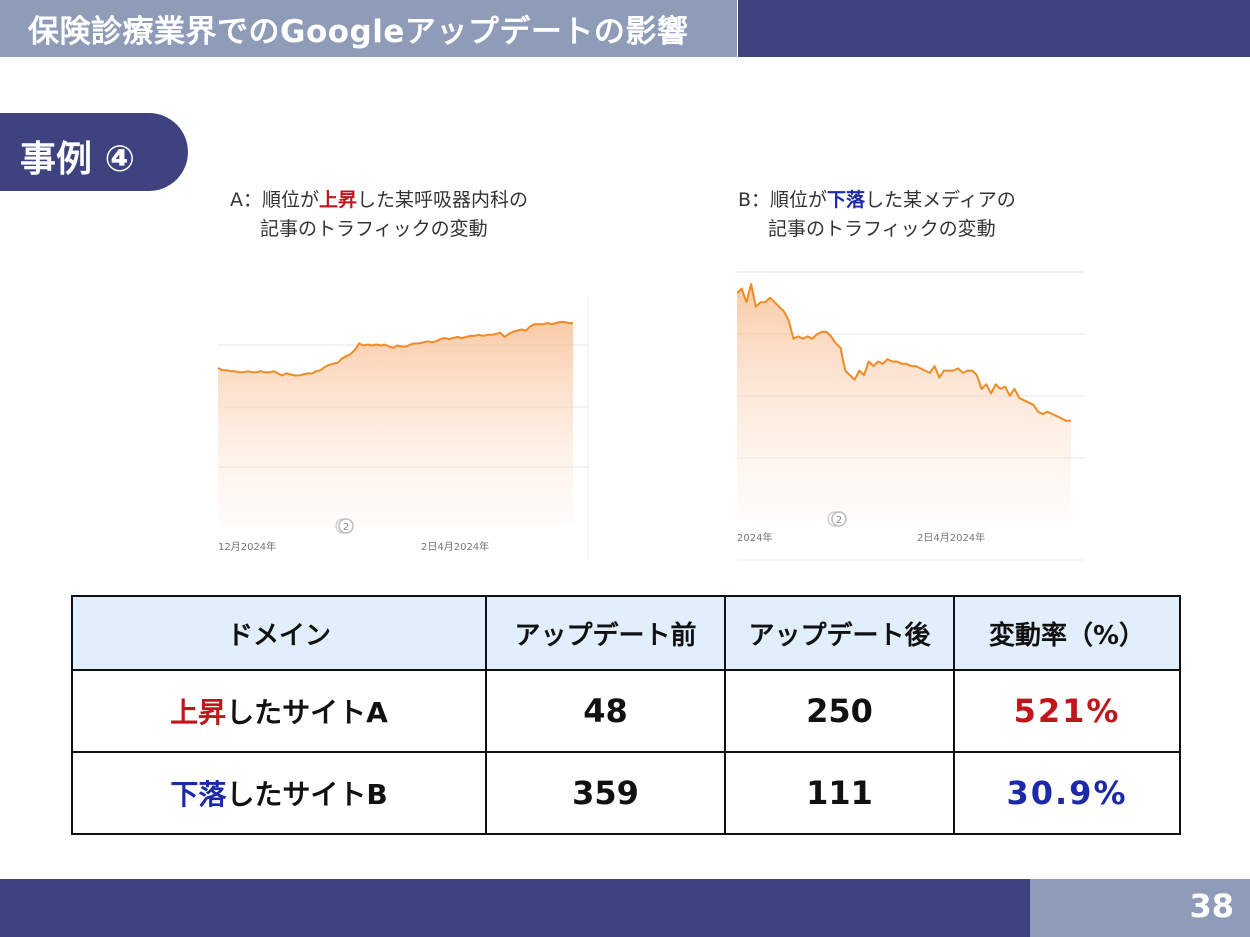 This screenshot has height=937, width=1250. What do you see at coordinates (940, 200) in the screenshot?
I see `caption-b-suffix: した某メディアの` at bounding box center [940, 200].